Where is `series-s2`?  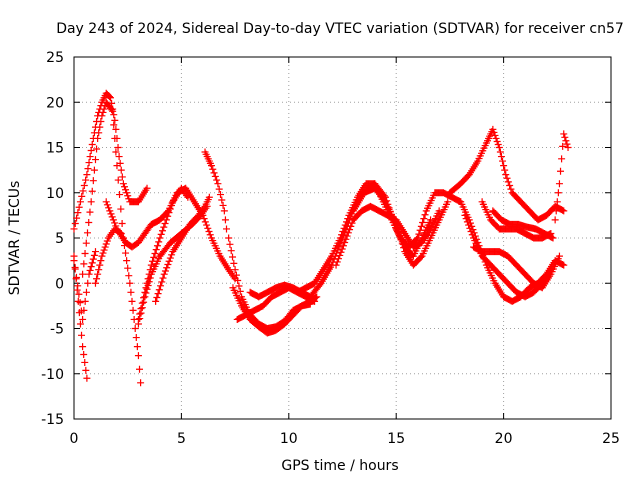 series-s2 is located at coordinates (80, 317).